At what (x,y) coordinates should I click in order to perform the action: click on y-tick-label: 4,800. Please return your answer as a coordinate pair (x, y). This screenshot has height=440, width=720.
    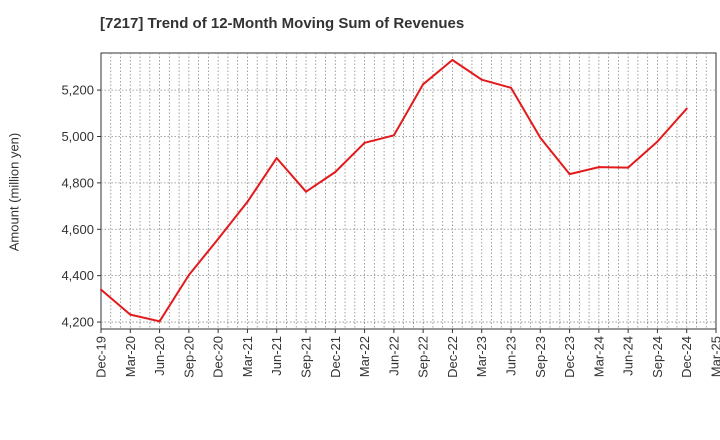
    Looking at the image, I should click on (77, 182).